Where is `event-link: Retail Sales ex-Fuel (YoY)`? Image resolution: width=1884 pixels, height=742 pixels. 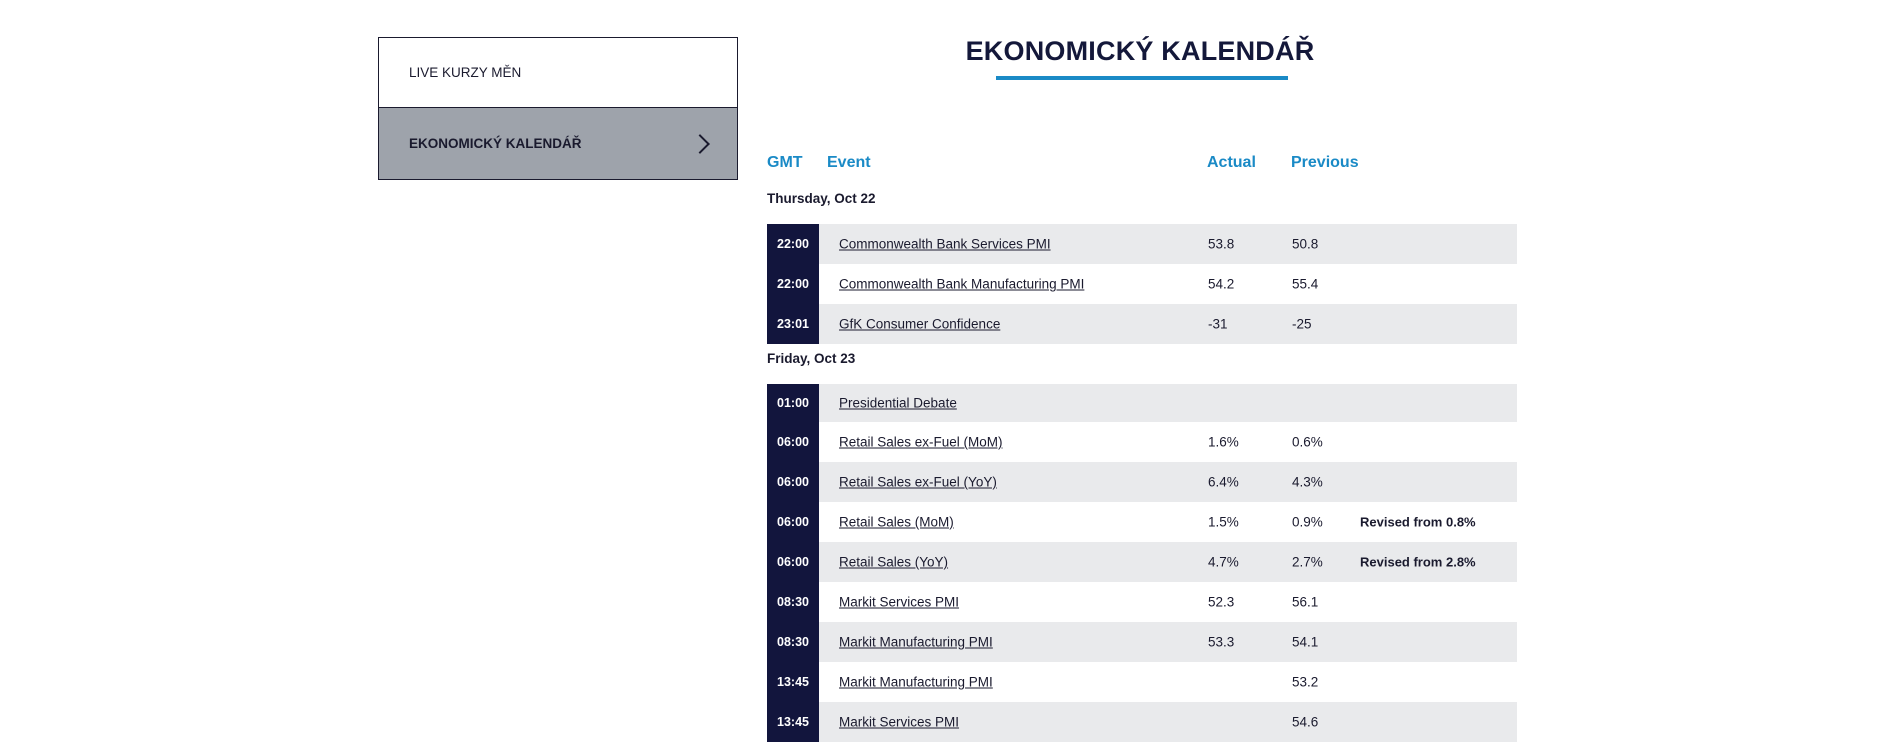 event-link: Retail Sales ex-Fuel (YoY) is located at coordinates (918, 482).